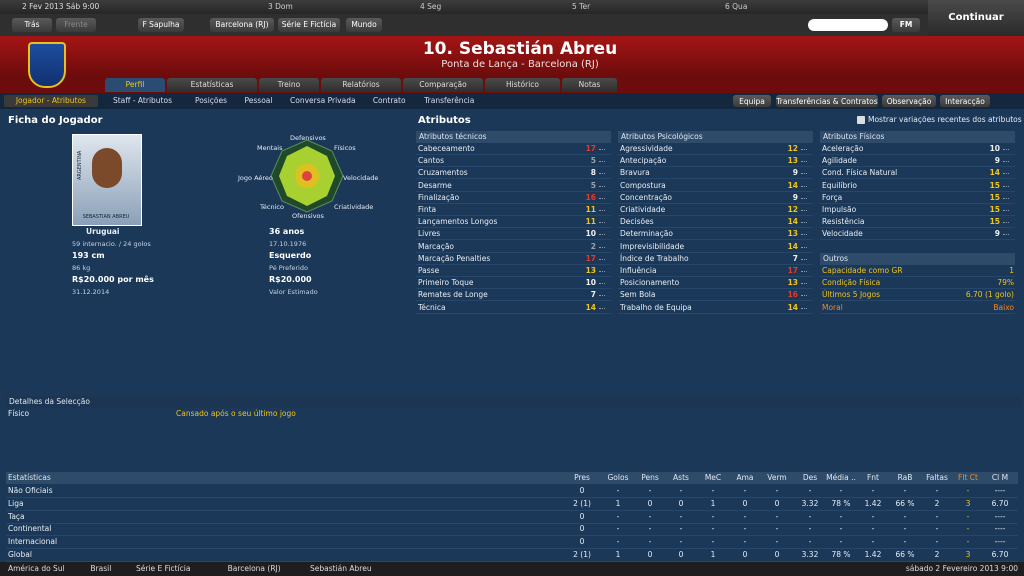 The image size is (1024, 576). What do you see at coordinates (36, 568) in the screenshot?
I see `breadcrumb: América do Sul` at bounding box center [36, 568].